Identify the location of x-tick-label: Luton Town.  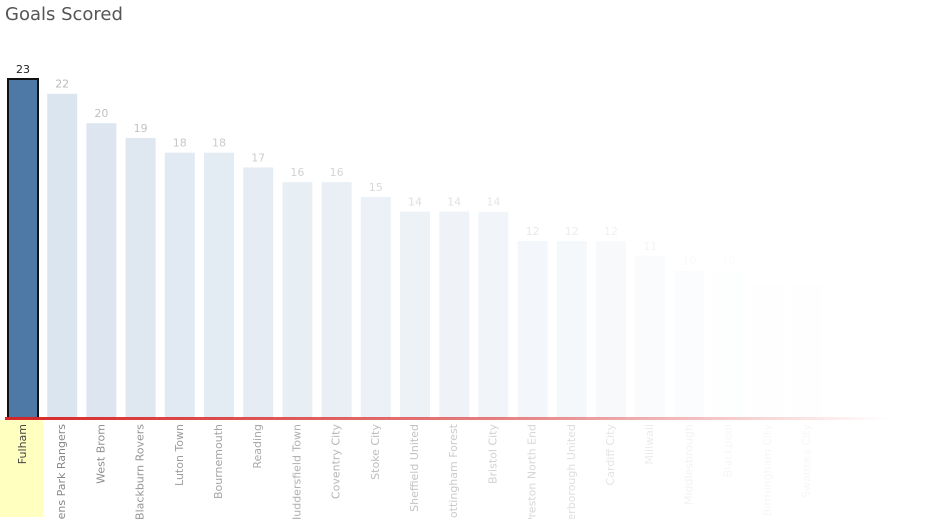
(179, 455).